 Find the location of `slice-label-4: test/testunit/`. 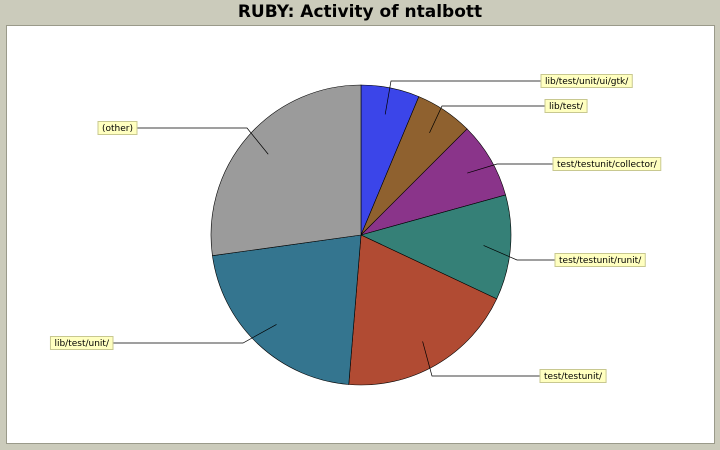

slice-label-4: test/testunit/ is located at coordinates (573, 376).